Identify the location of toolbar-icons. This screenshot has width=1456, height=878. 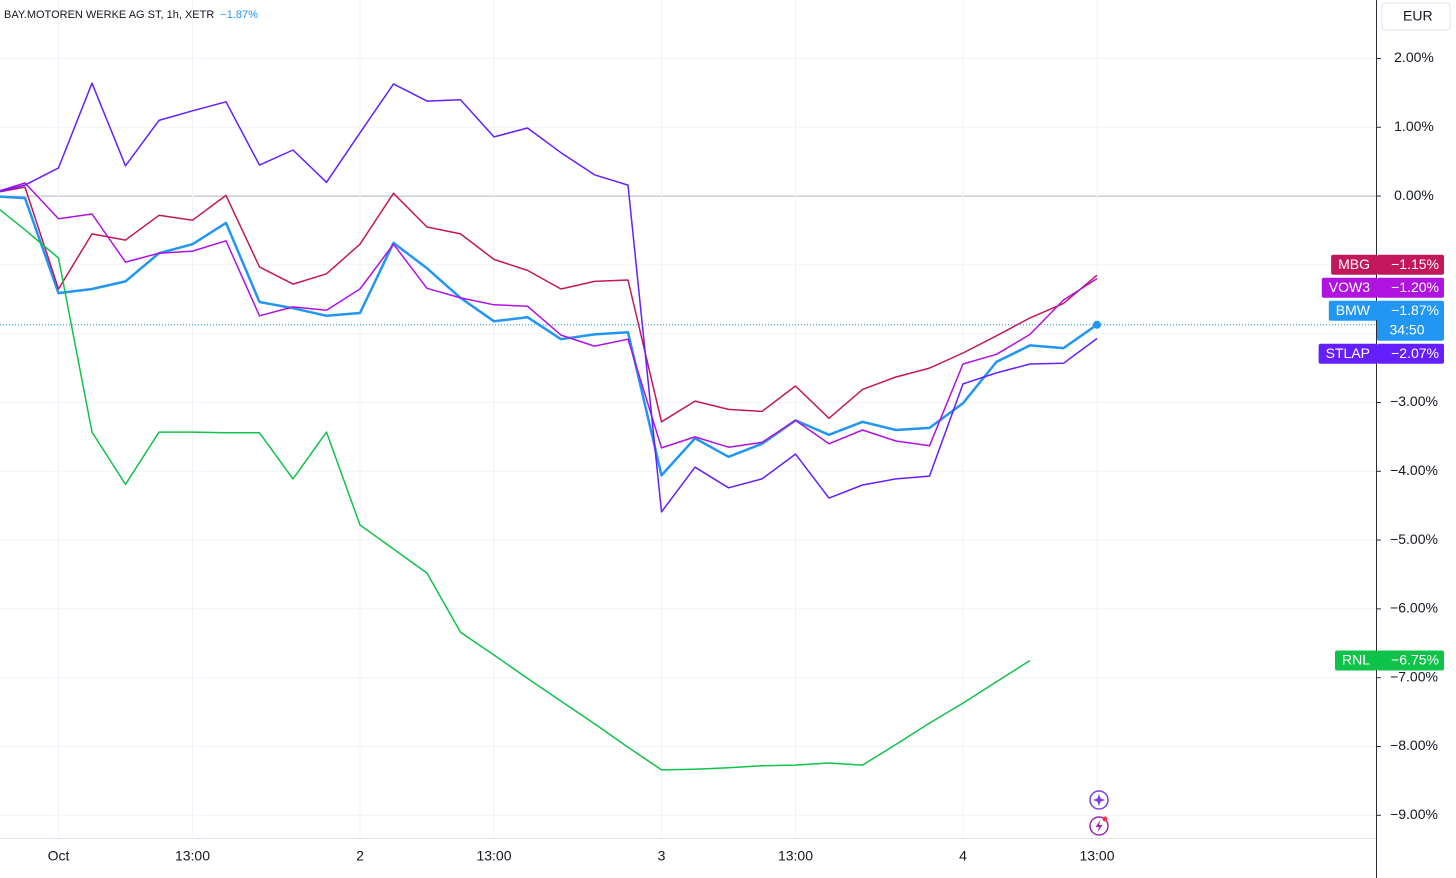
(1099, 813).